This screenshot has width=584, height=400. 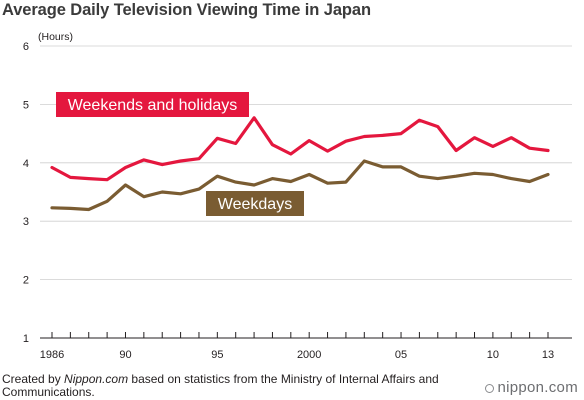 I want to click on source-site: Nippon.com, so click(x=96, y=379).